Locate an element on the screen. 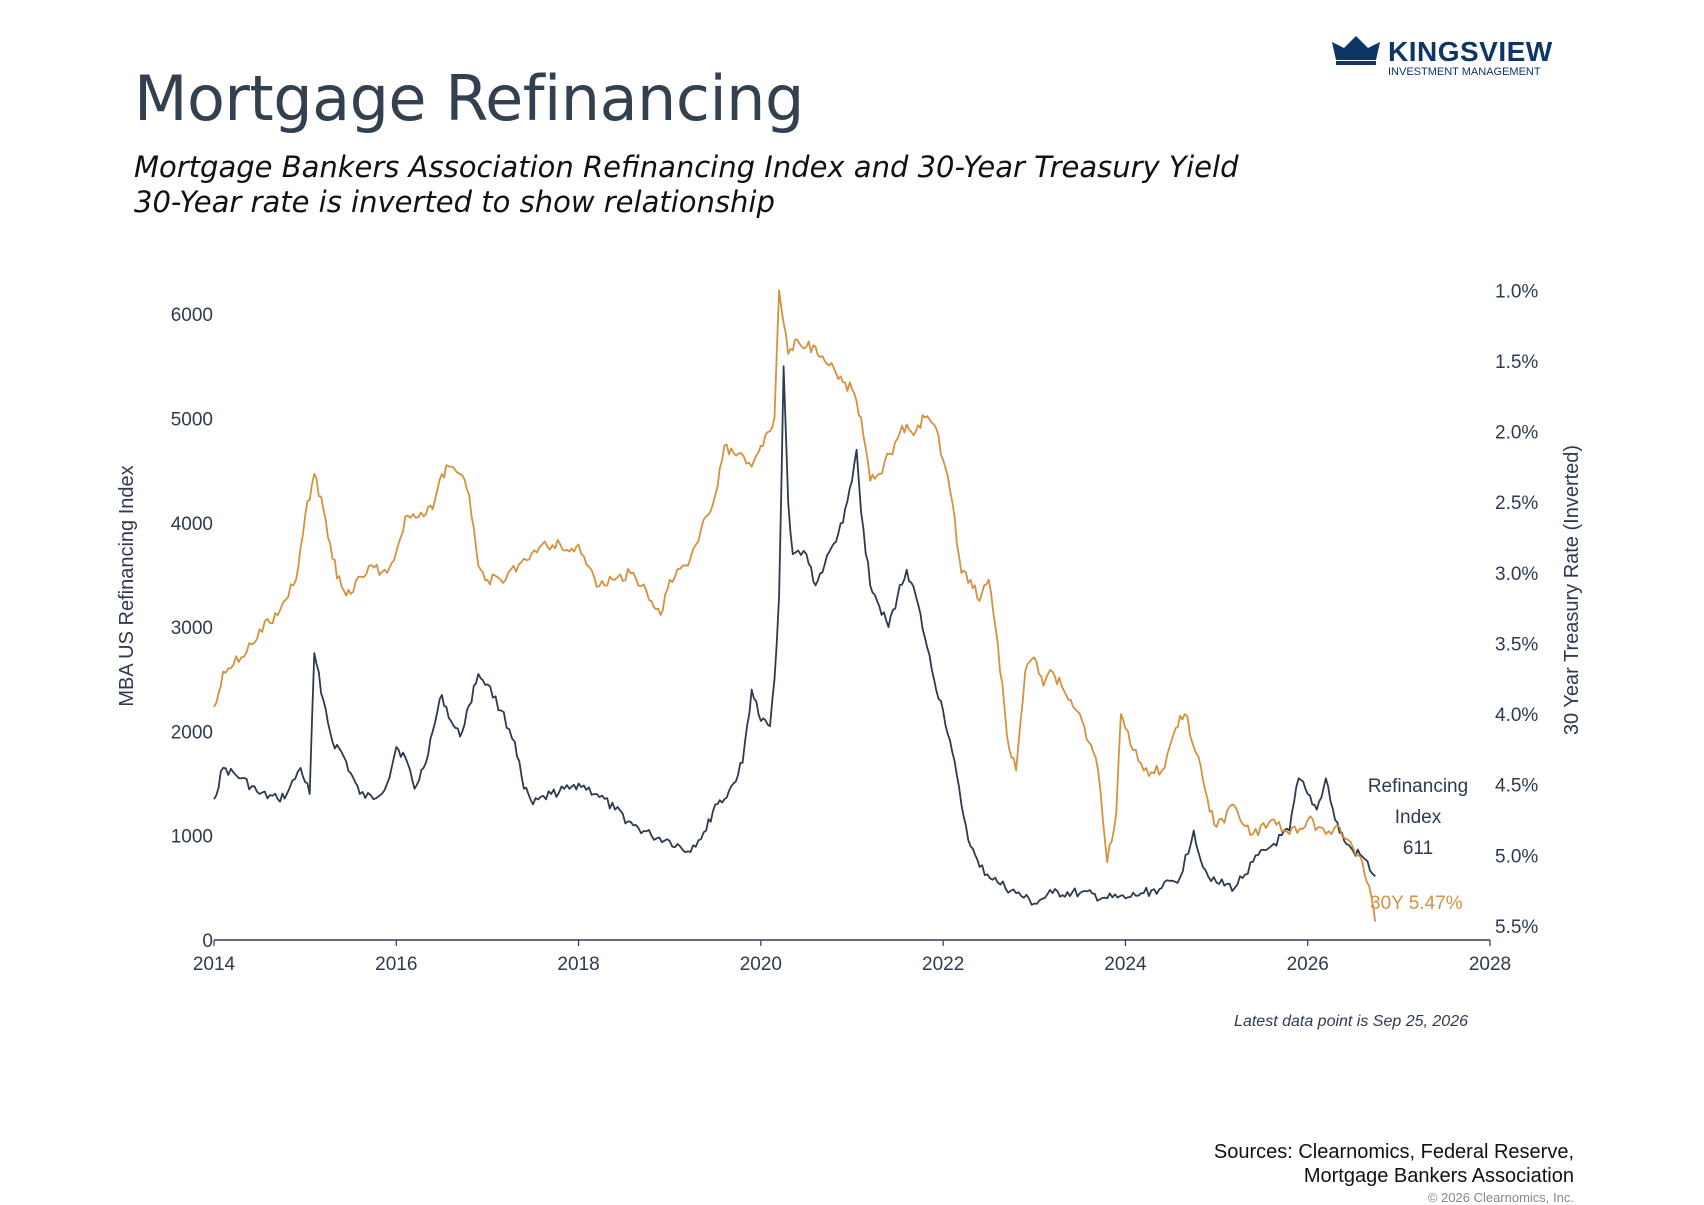  logo-name: KINGSVIEW is located at coordinates (1470, 51).